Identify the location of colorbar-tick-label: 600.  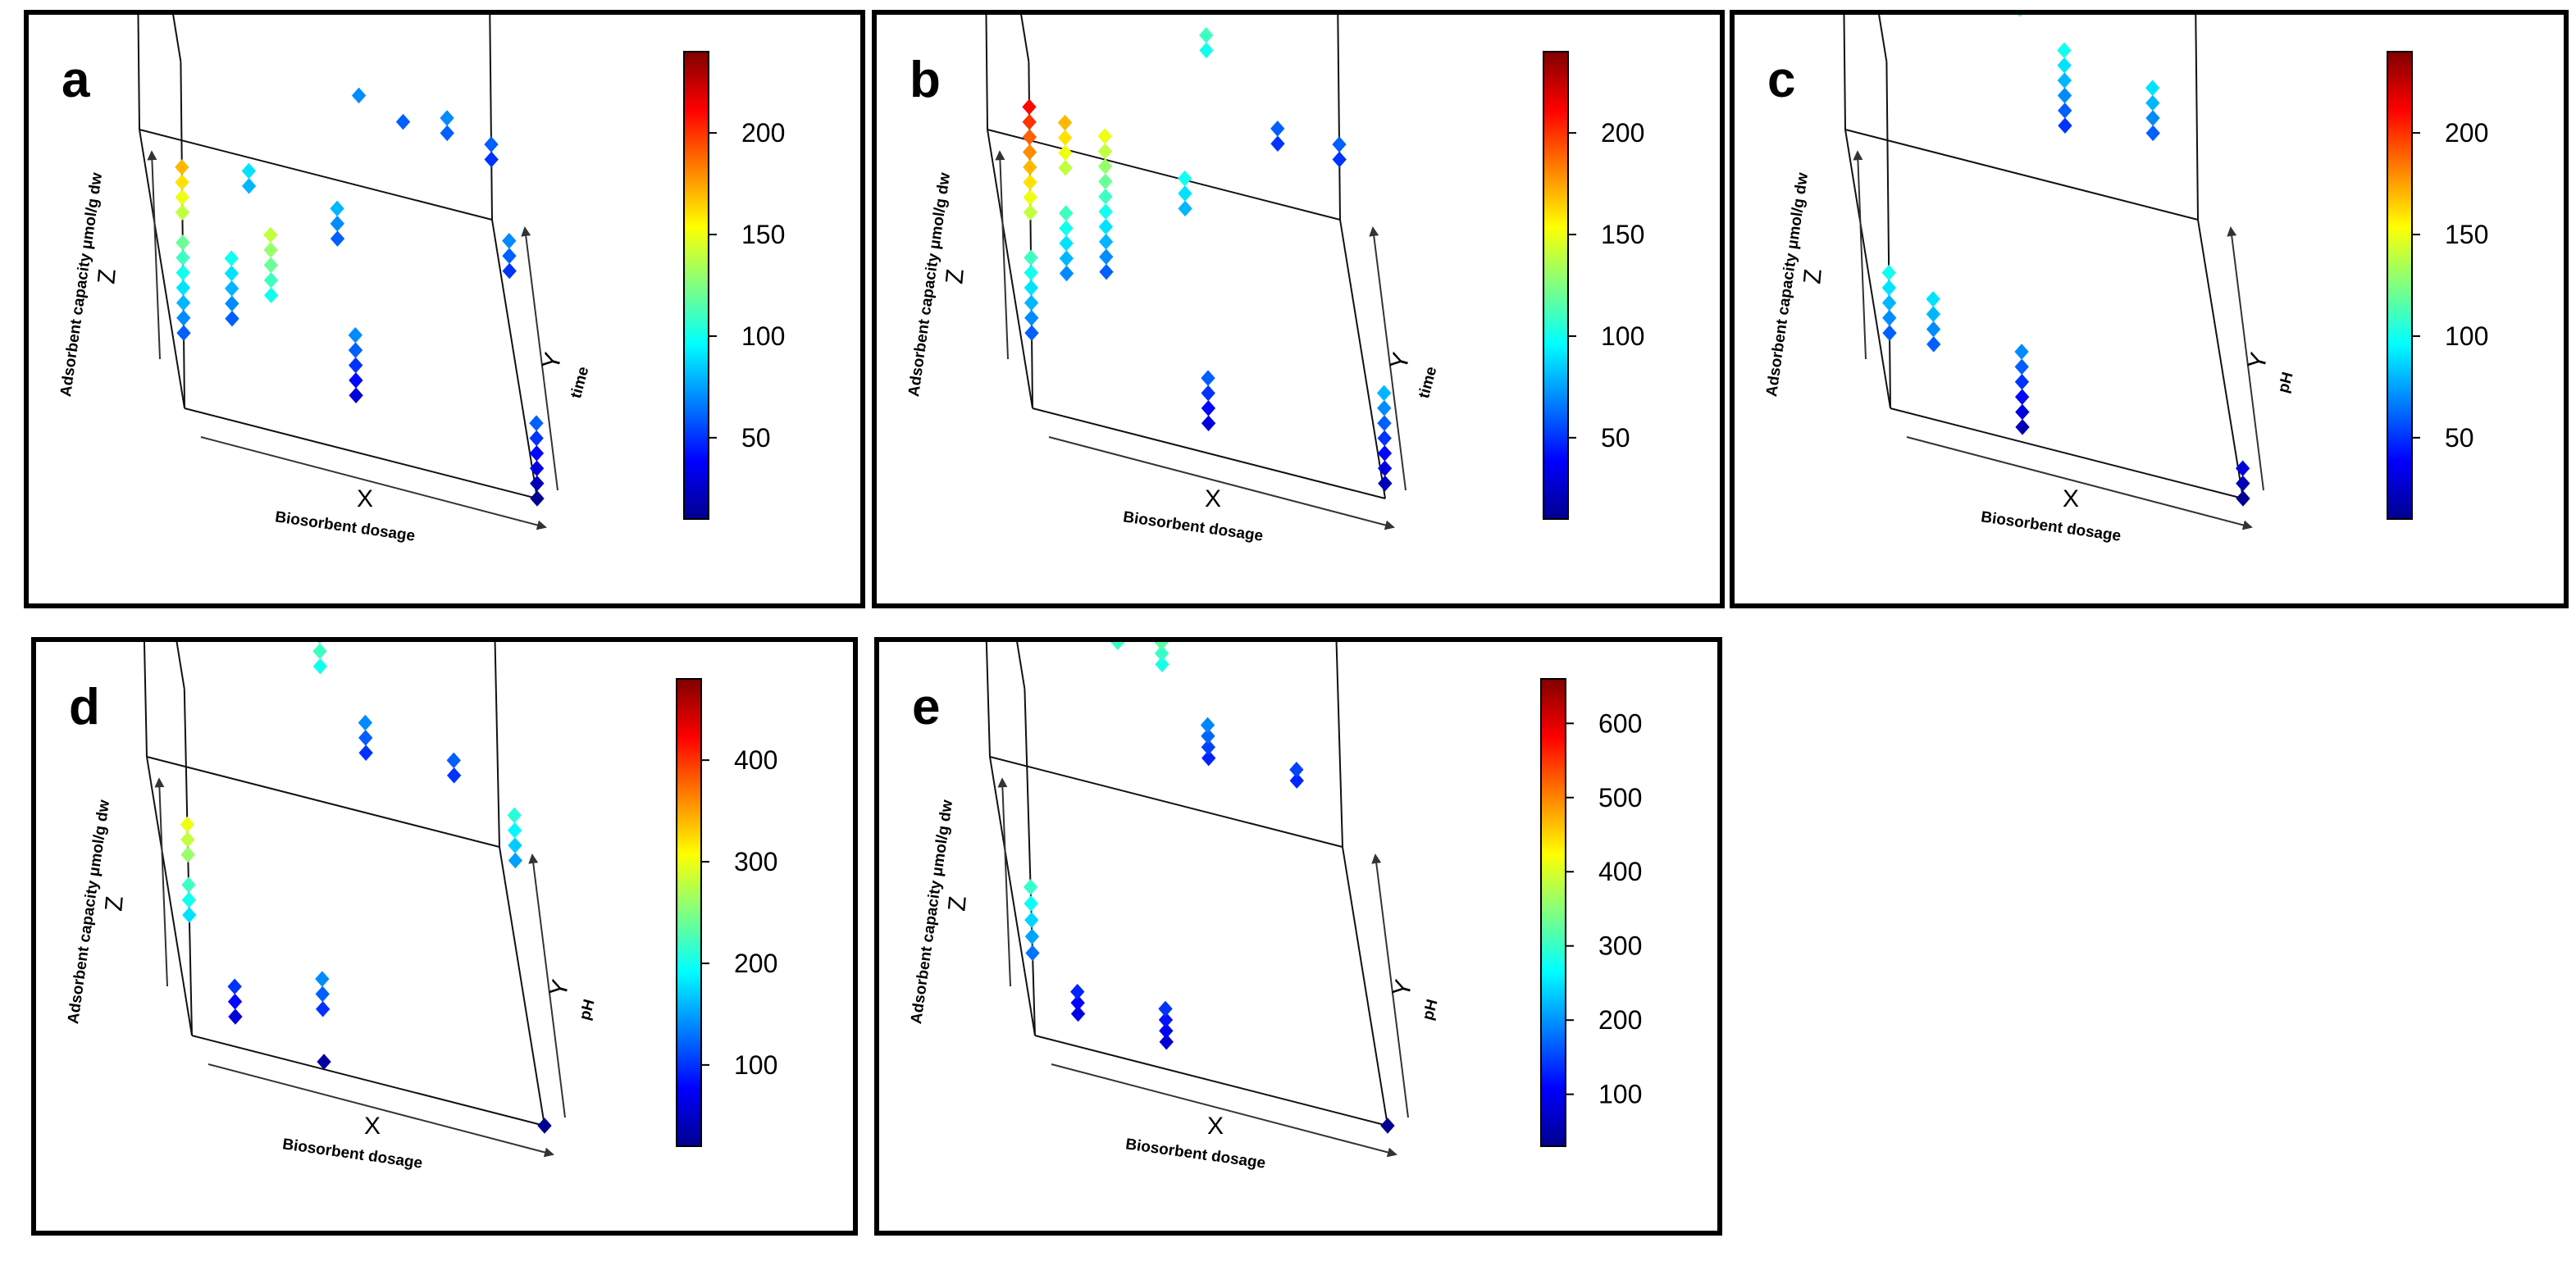
(1620, 723).